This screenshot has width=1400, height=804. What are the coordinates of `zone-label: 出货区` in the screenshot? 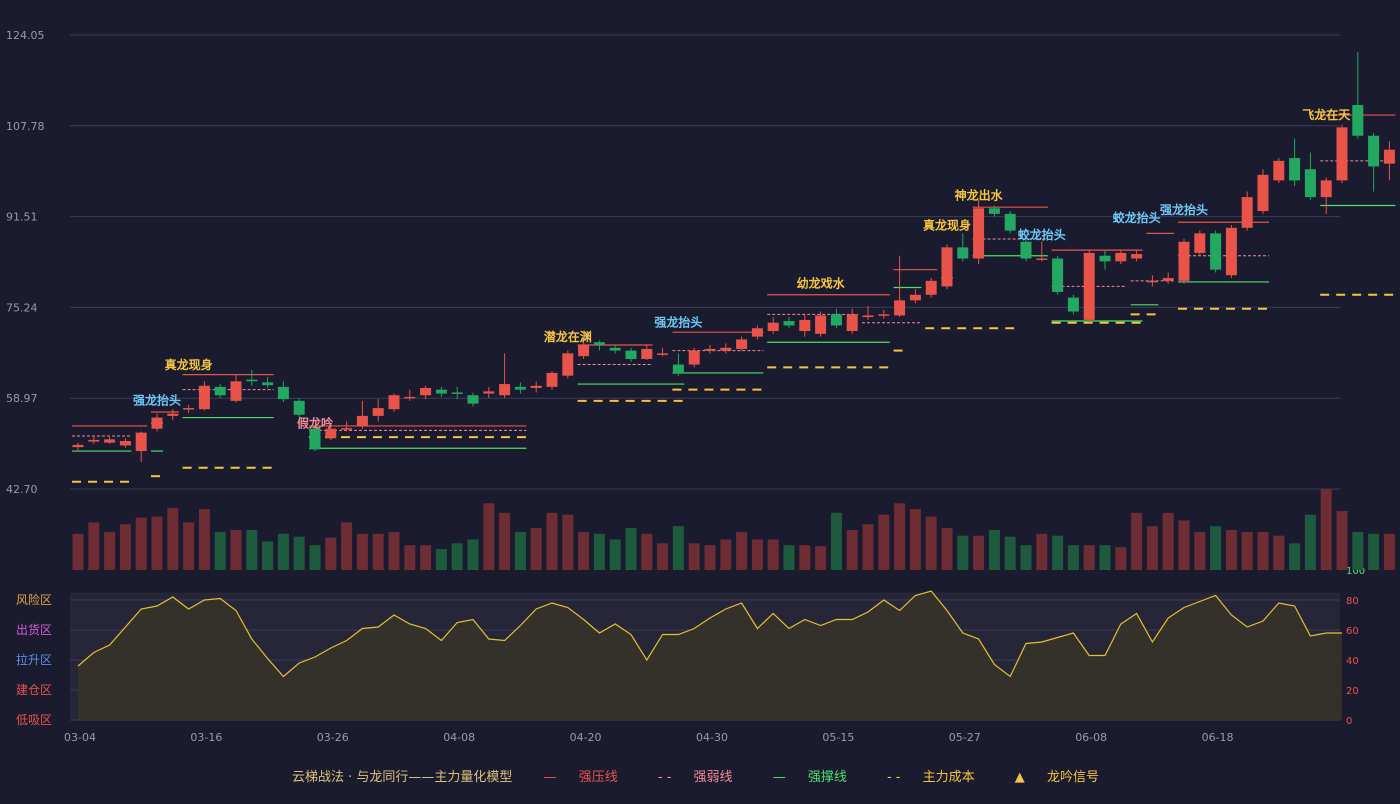 It's located at (34, 629).